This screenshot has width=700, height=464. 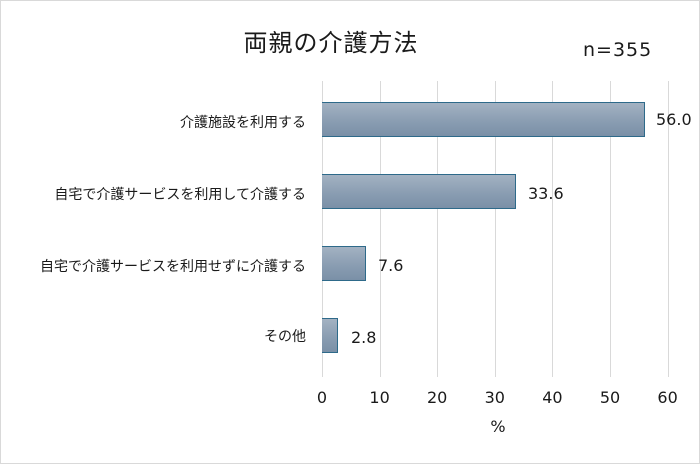 I want to click on value-label-other: 2.8, so click(x=364, y=337).